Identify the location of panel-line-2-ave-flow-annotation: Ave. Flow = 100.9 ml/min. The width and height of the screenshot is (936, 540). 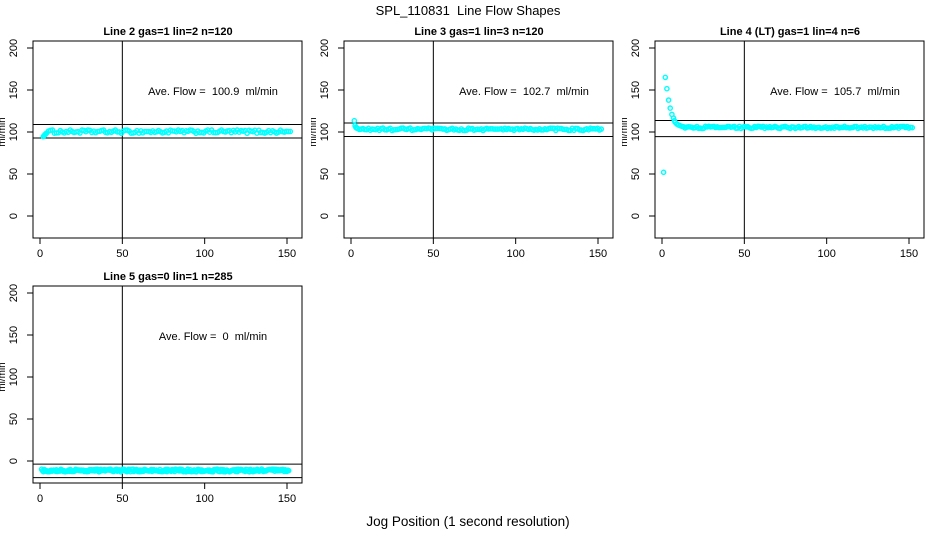
(213, 92).